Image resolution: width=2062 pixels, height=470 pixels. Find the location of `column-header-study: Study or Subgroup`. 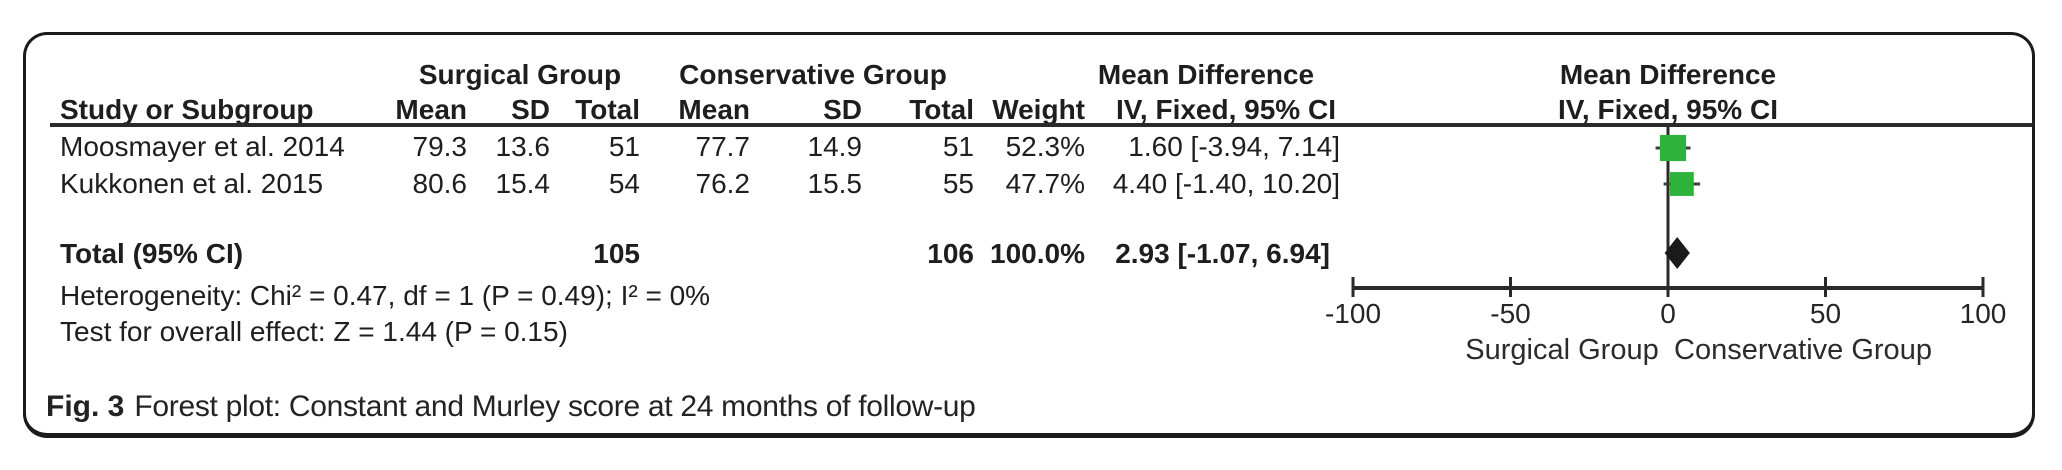

column-header-study: Study or Subgroup is located at coordinates (187, 109).